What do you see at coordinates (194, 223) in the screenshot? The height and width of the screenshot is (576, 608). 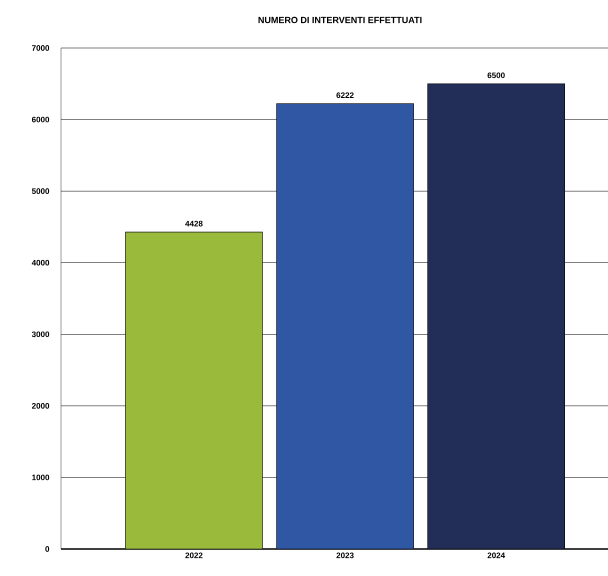 I see `data-label: 4428` at bounding box center [194, 223].